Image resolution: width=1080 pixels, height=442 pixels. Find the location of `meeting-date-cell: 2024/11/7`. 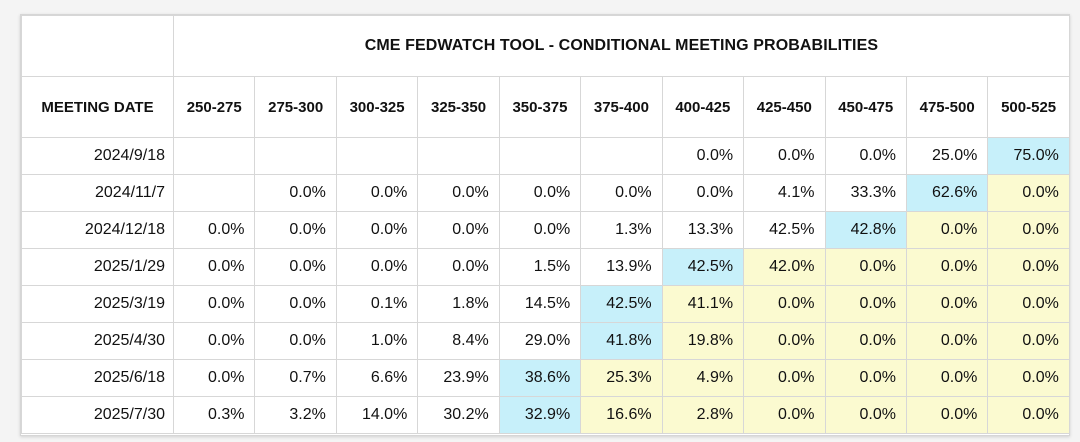

meeting-date-cell: 2024/11/7 is located at coordinates (97, 193).